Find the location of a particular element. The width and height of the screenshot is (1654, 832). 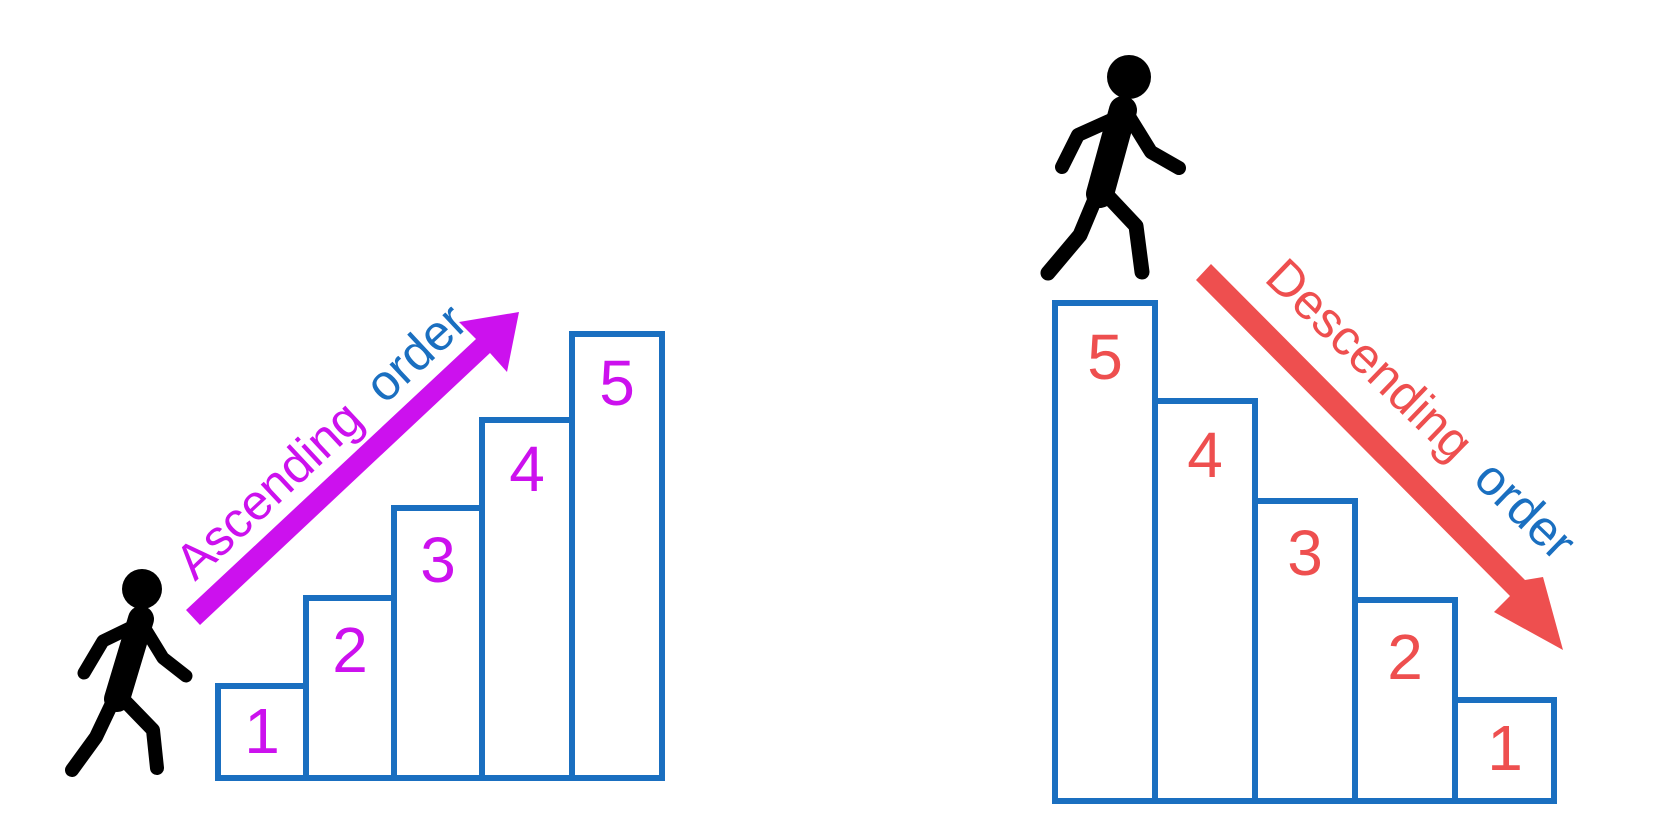

ascending-step-3-number: 3 is located at coordinates (438, 560).